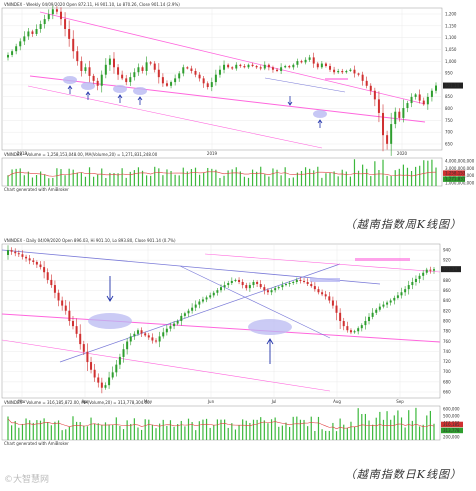  Describe the element at coordinates (449, 96) in the screenshot. I see `y-tick-label: 850` at that location.